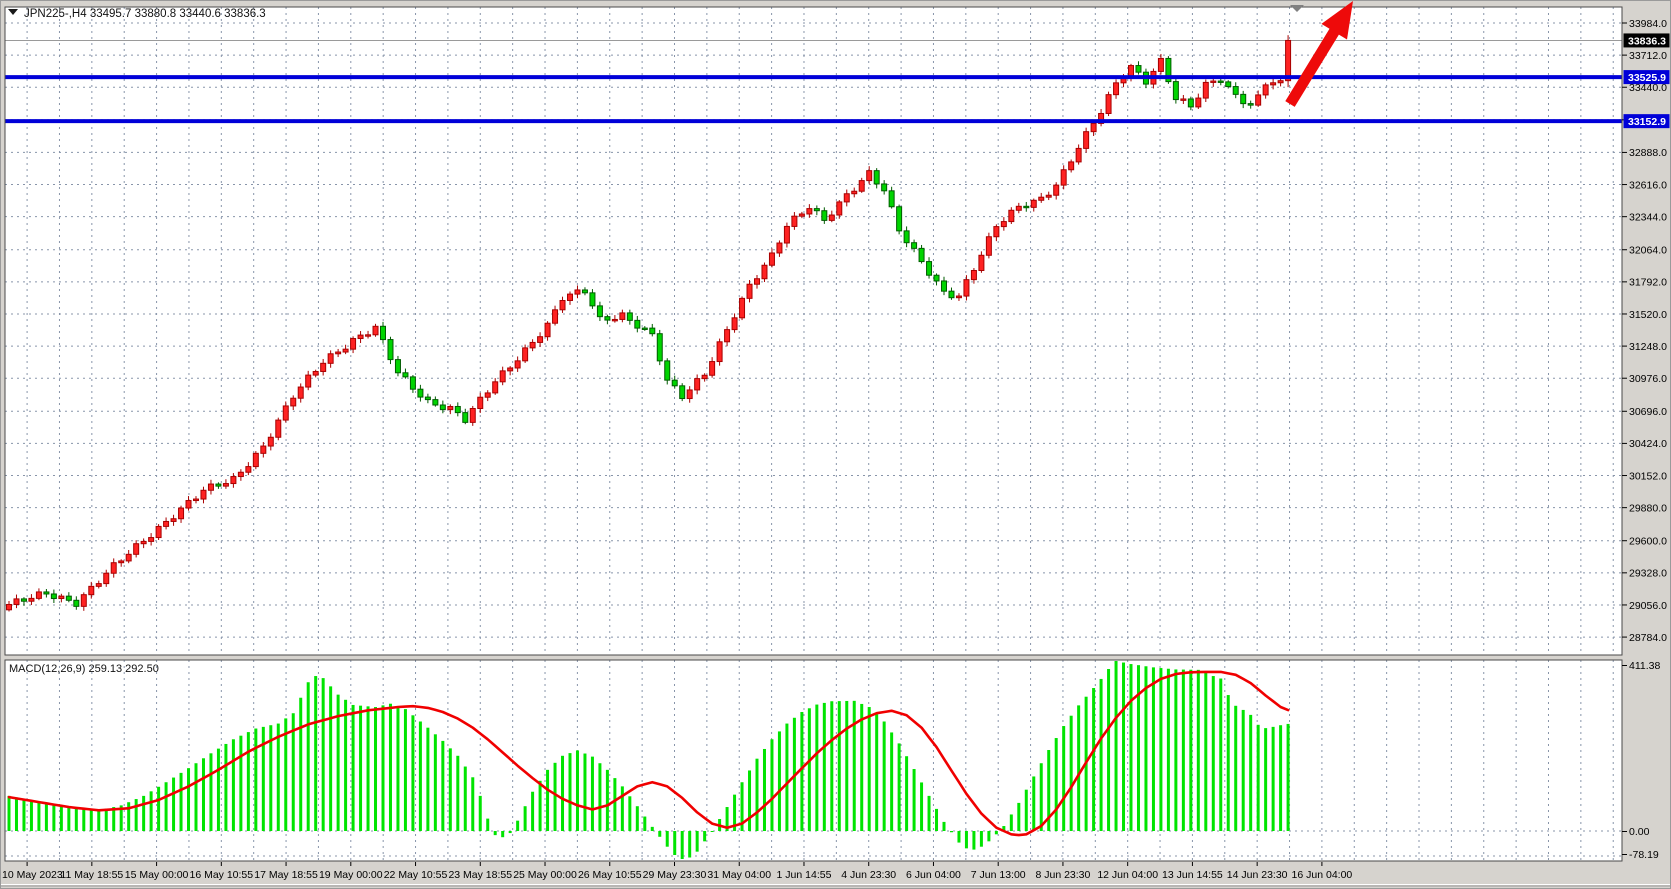 This screenshot has width=1671, height=889. What do you see at coordinates (1648, 251) in the screenshot?
I see `price-tick-label: 32064.0` at bounding box center [1648, 251].